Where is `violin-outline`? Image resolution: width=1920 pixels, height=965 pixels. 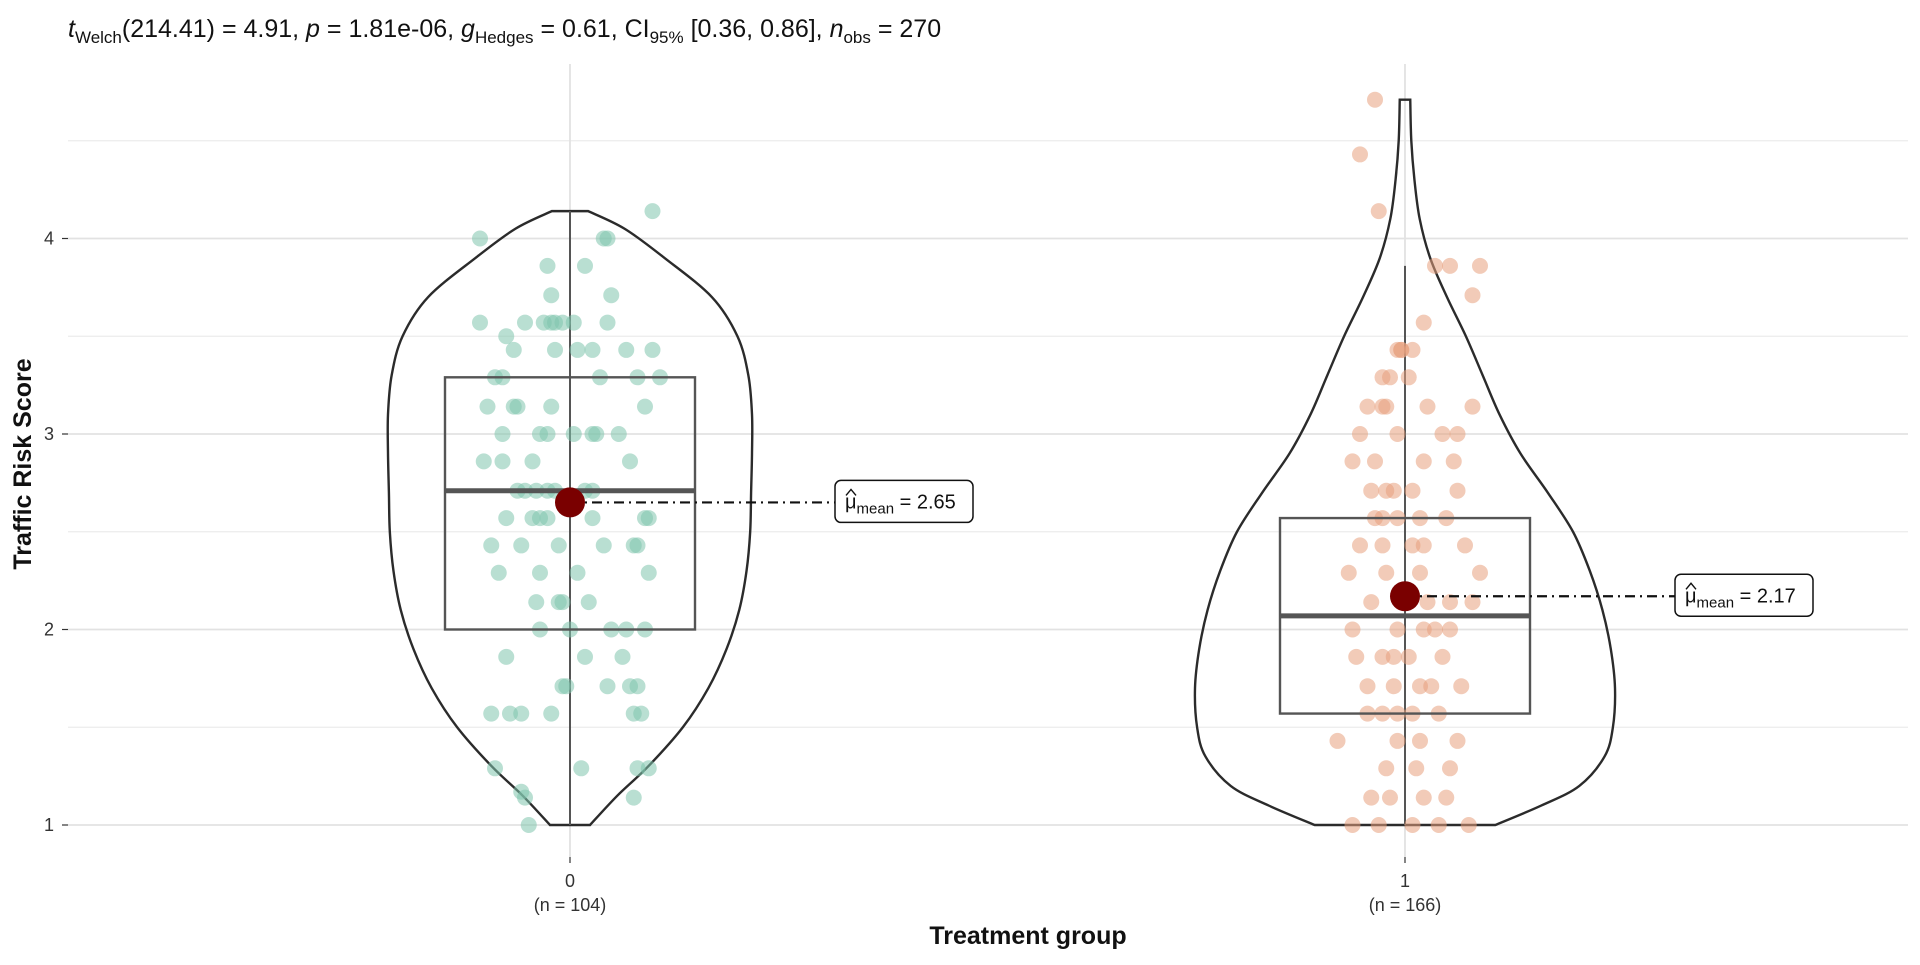
violin-outline is located at coordinates (570, 518).